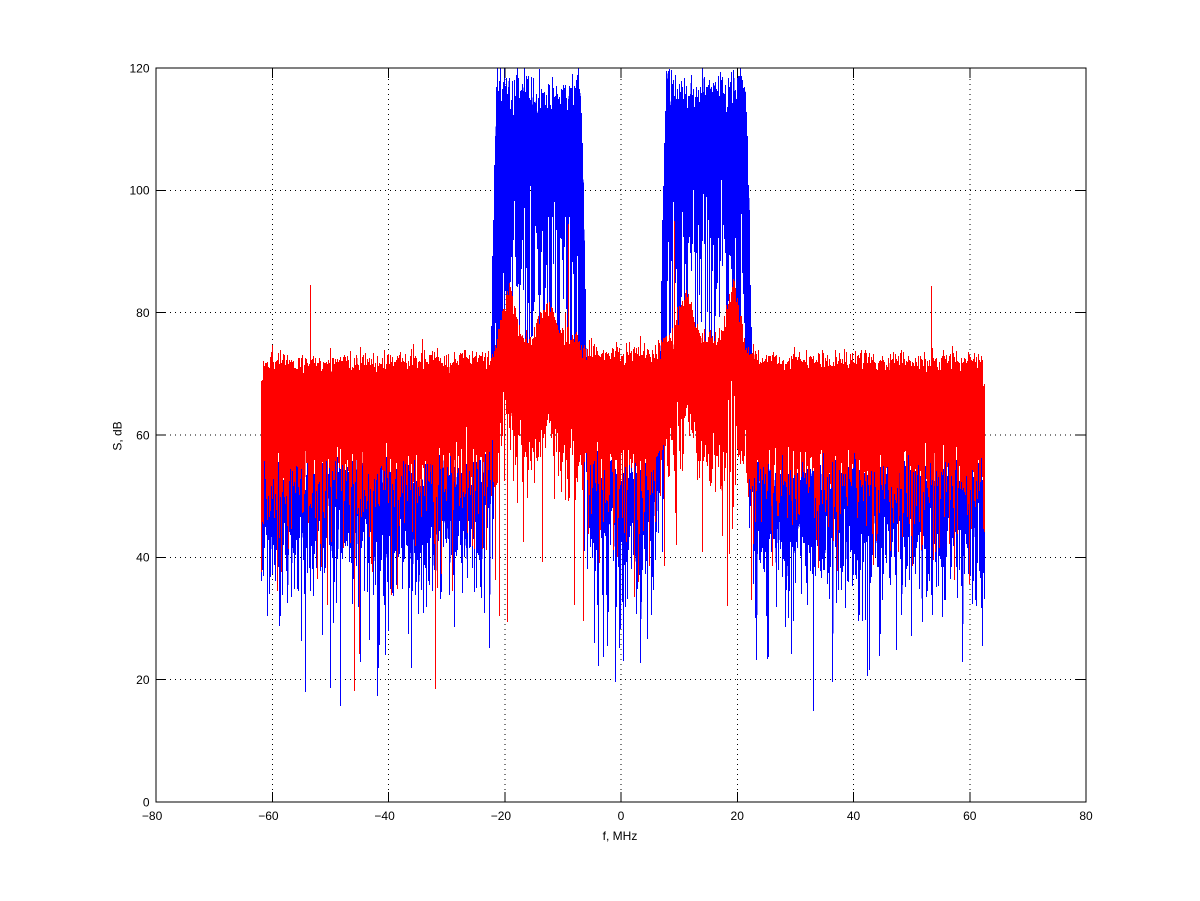 The image size is (1200, 901). Describe the element at coordinates (118, 435) in the screenshot. I see `svg-text: S, dB` at that location.